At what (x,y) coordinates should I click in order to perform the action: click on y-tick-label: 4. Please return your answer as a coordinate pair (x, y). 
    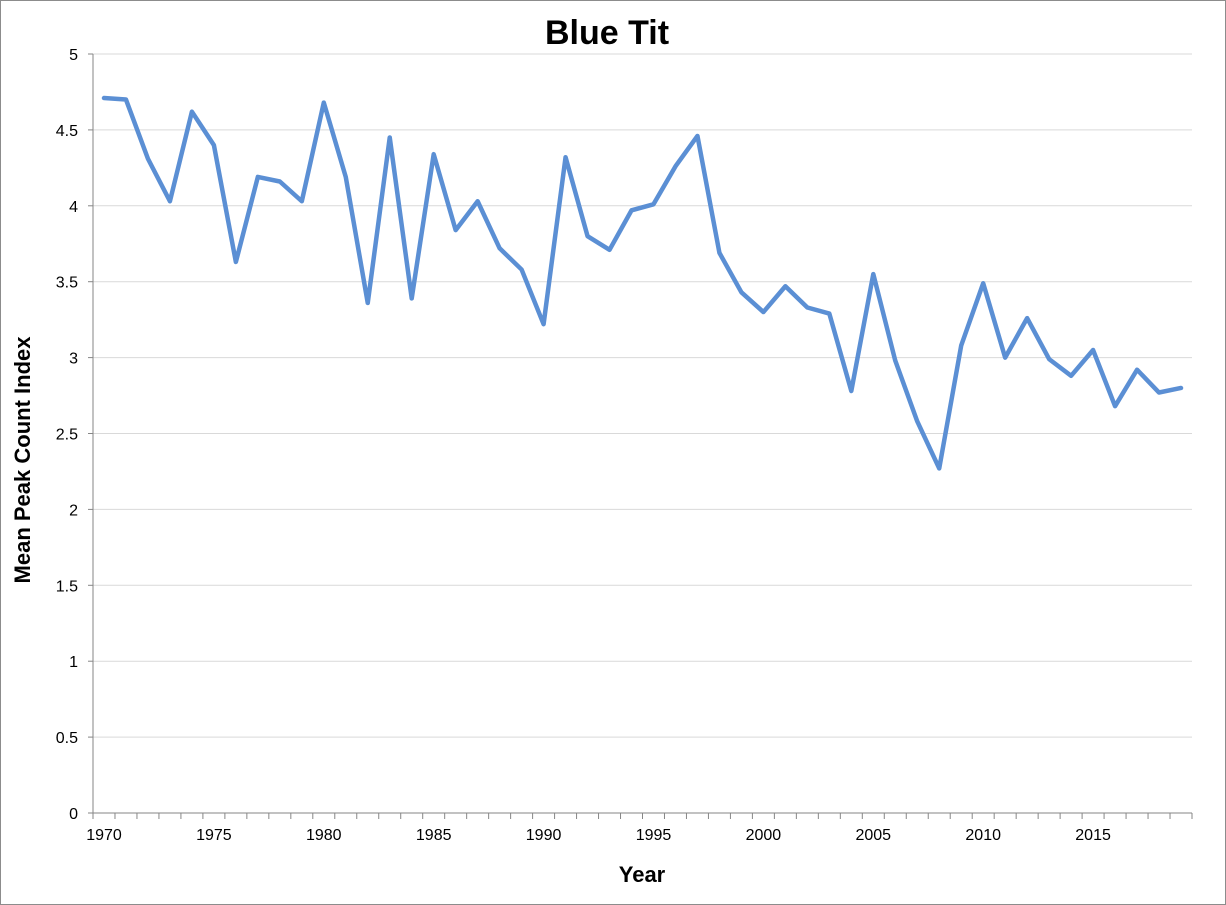
    Looking at the image, I should click on (73, 207).